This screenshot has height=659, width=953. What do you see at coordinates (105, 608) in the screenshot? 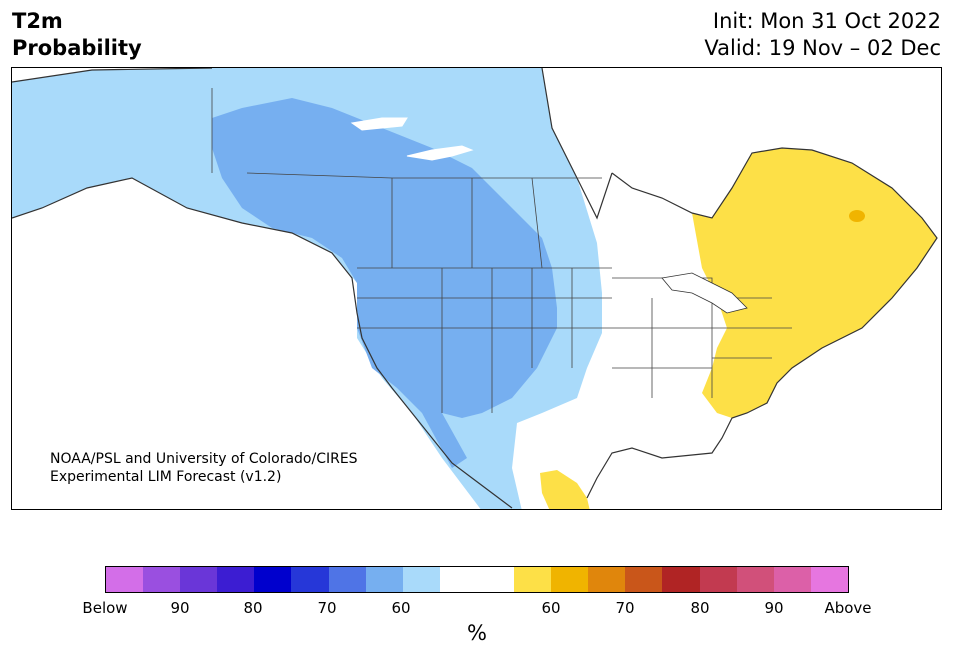
I see `colorbar-label: Below` at bounding box center [105, 608].